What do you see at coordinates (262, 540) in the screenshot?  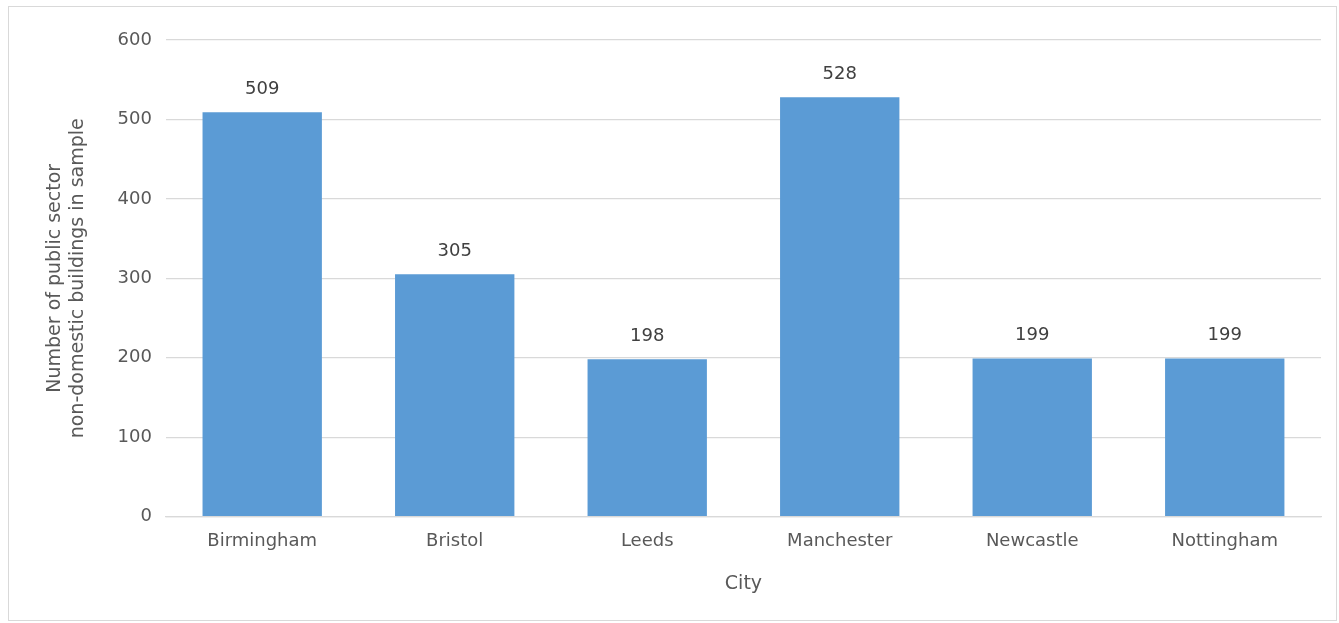 I see `x-tick-label: Birmingham` at bounding box center [262, 540].